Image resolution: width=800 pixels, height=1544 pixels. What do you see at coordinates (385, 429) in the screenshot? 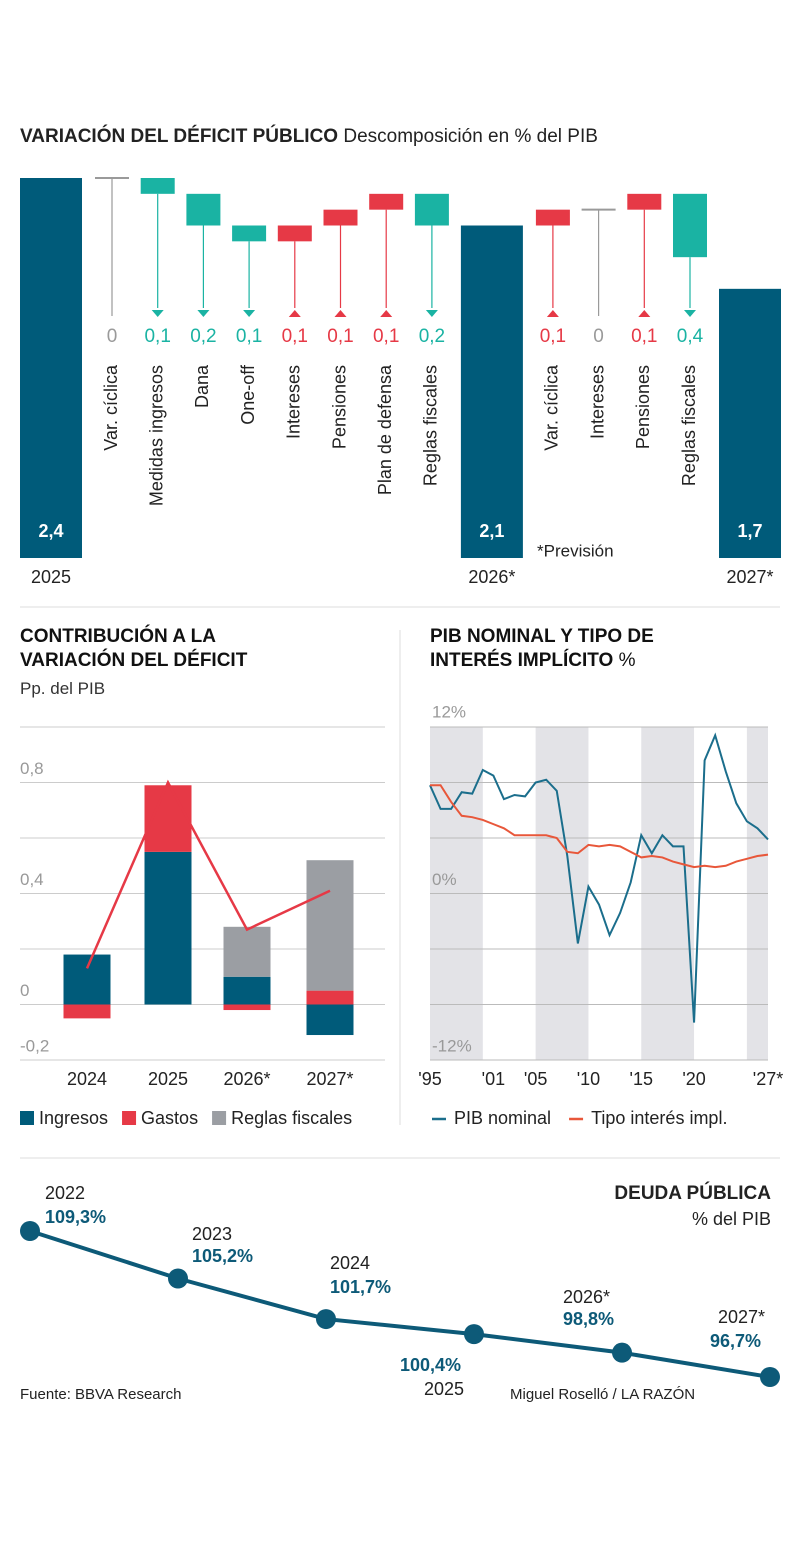
I see `category-label: Plan de defensa` at bounding box center [385, 429].